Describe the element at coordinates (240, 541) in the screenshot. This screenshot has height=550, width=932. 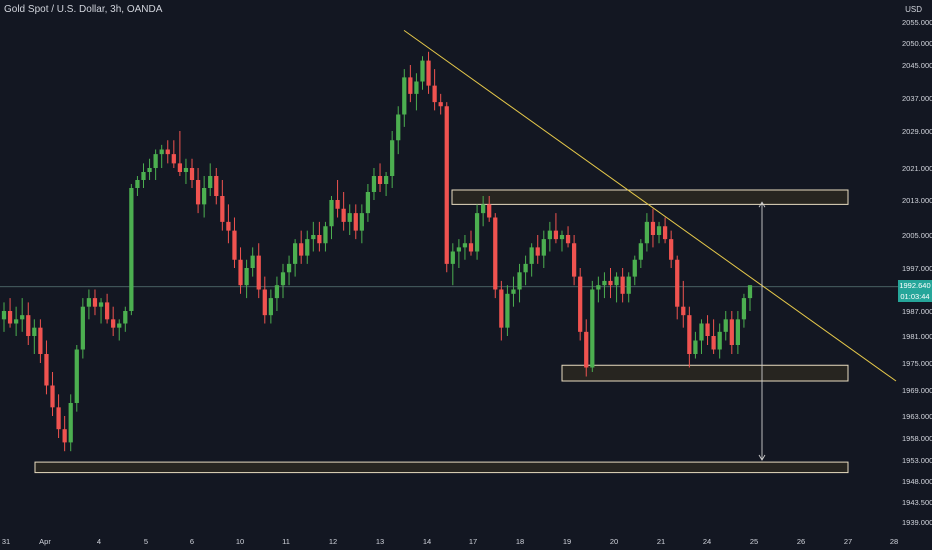
I see `x-tick-label: 10` at that location.